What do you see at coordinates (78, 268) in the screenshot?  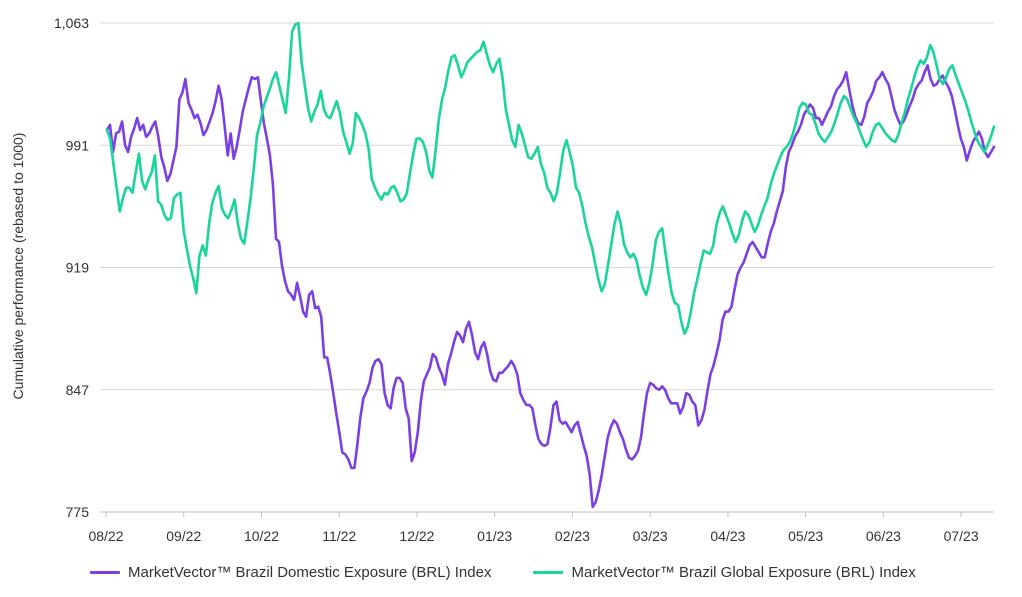 I see `y-tick-label: 919` at bounding box center [78, 268].